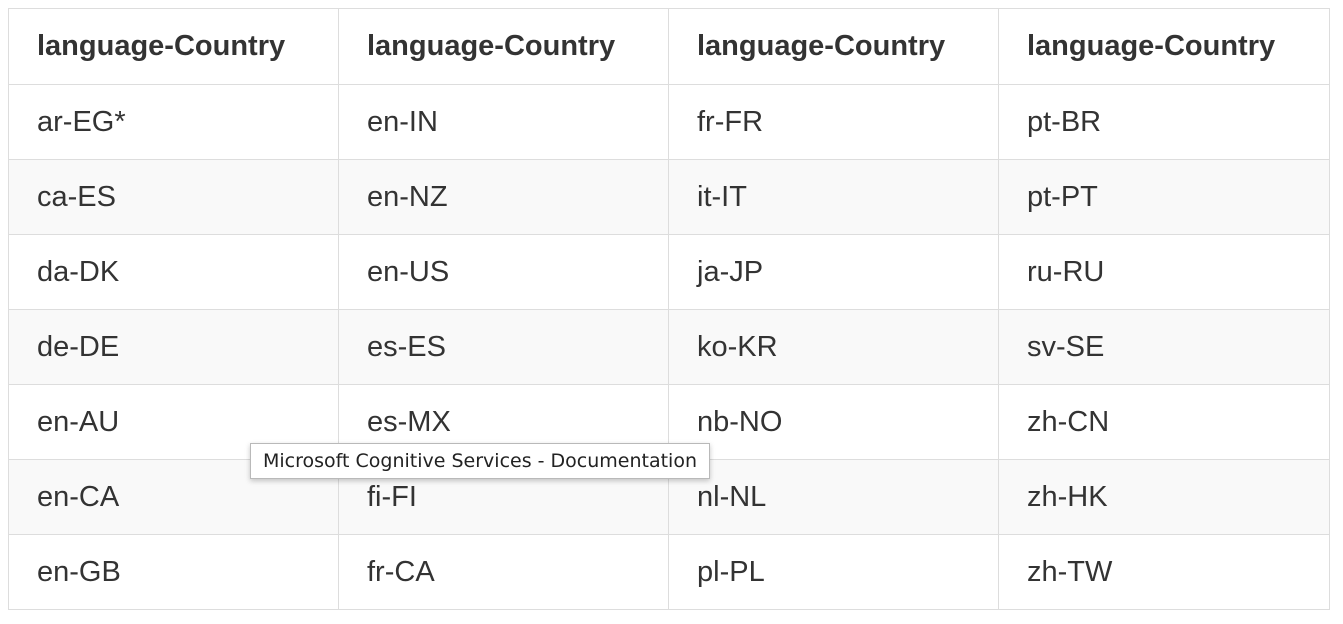 The width and height of the screenshot is (1343, 624). Describe the element at coordinates (503, 272) in the screenshot. I see `table-cell: en-US` at that location.